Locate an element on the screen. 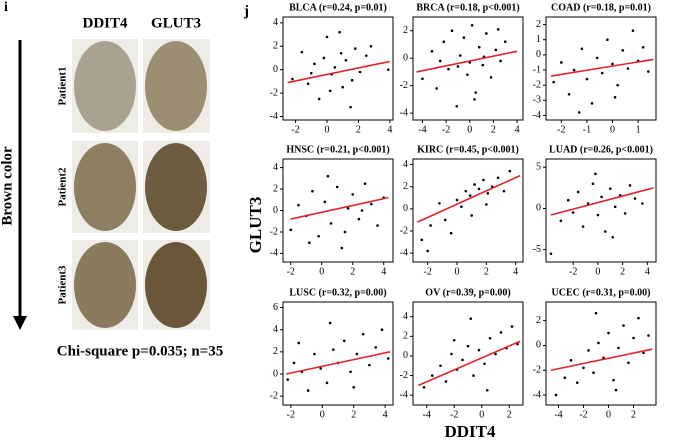  row-label: Patient3 is located at coordinates (63, 285).